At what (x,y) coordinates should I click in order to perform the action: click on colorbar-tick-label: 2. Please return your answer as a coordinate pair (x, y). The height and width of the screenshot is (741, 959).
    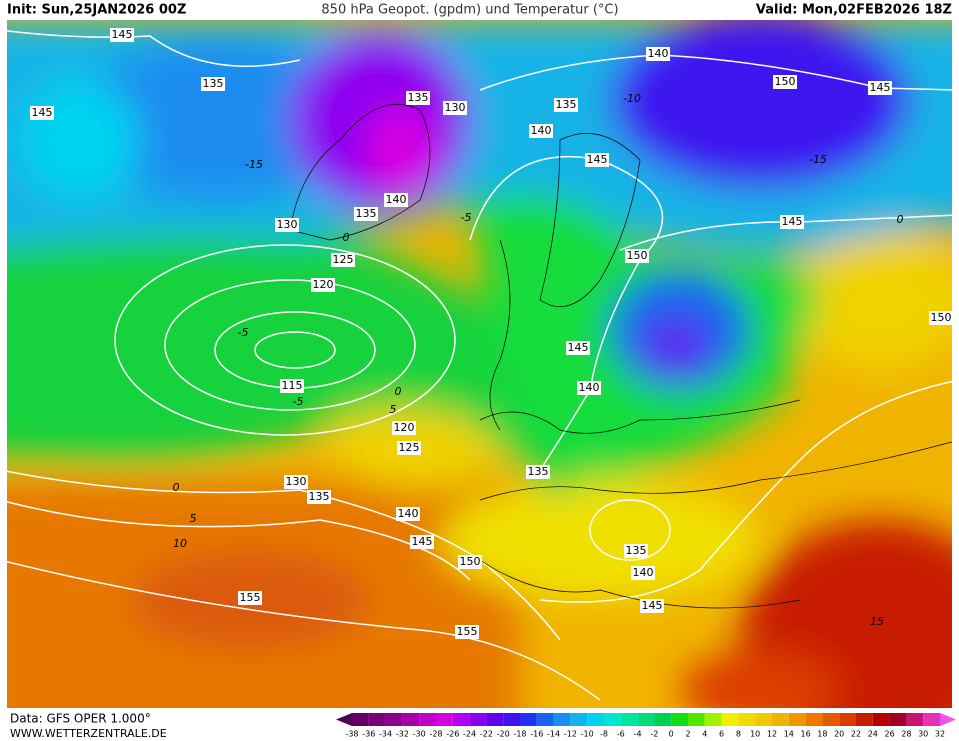
    Looking at the image, I should click on (687, 734).